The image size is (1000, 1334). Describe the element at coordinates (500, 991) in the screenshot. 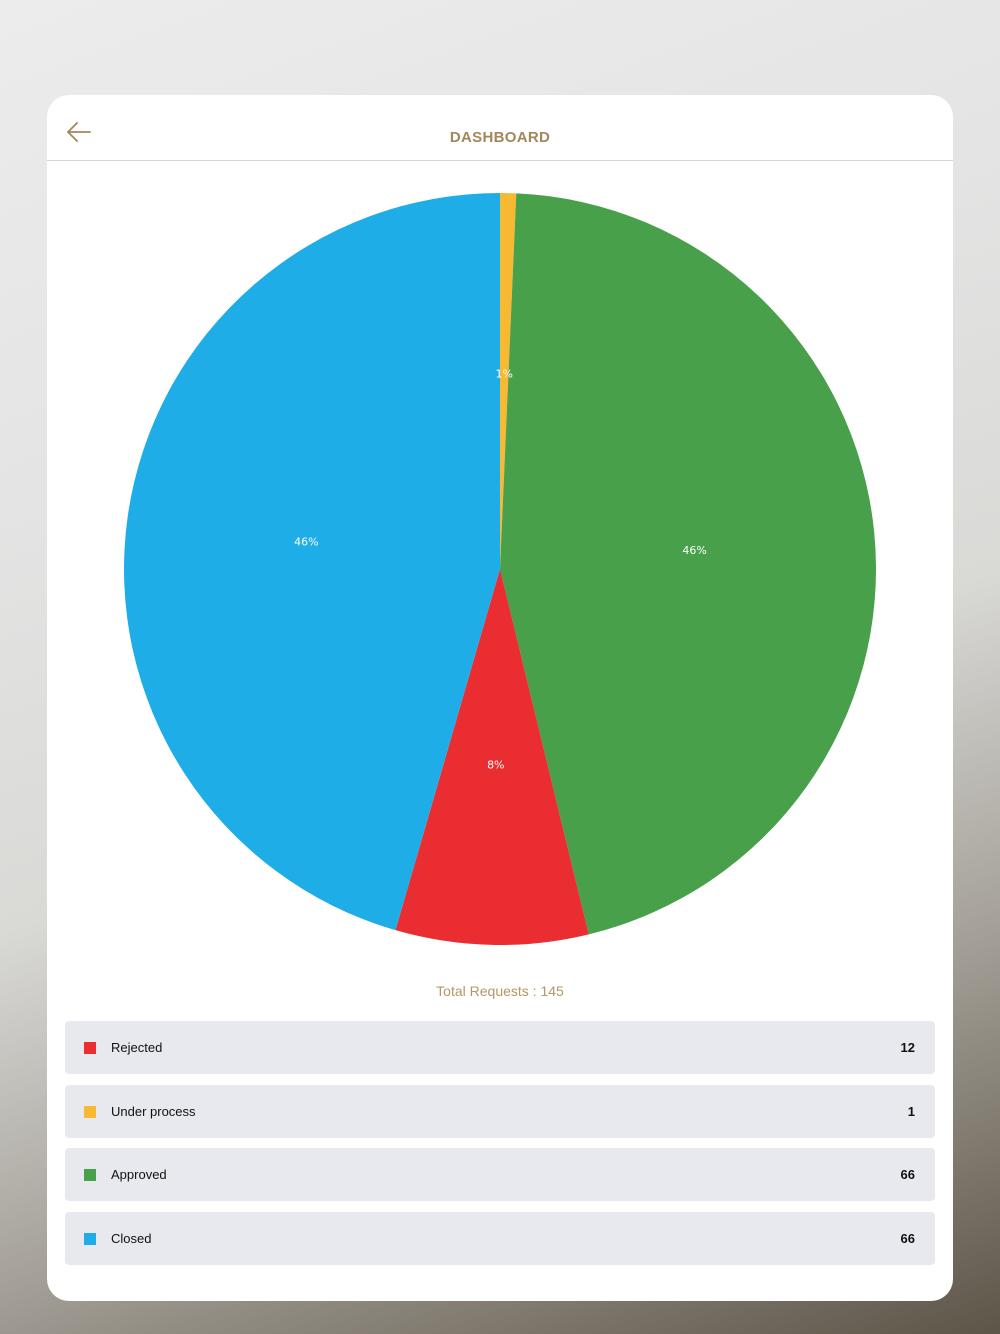

I see `total-requests: Total Requests : 145` at that location.